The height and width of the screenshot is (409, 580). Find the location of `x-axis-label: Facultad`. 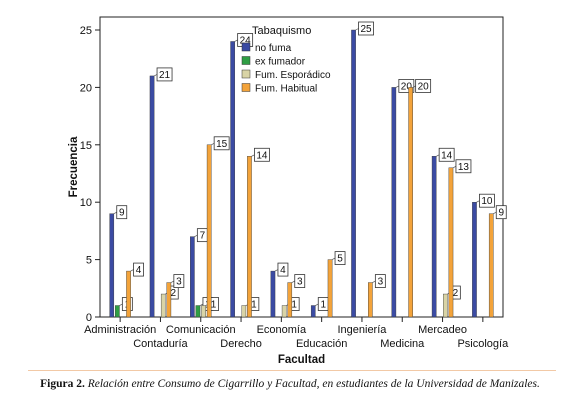

x-axis-label: Facultad is located at coordinates (301, 360).